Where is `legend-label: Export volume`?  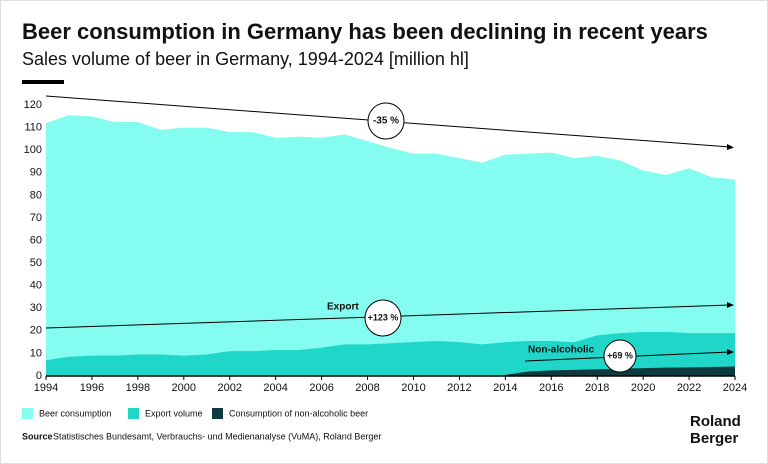 legend-label: Export volume is located at coordinates (174, 413).